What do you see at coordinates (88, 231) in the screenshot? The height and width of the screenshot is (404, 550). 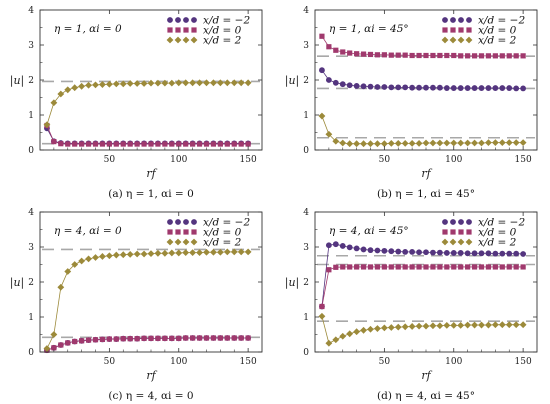 I see `panel-inner-label: η = 4, αi = 0` at bounding box center [88, 231].